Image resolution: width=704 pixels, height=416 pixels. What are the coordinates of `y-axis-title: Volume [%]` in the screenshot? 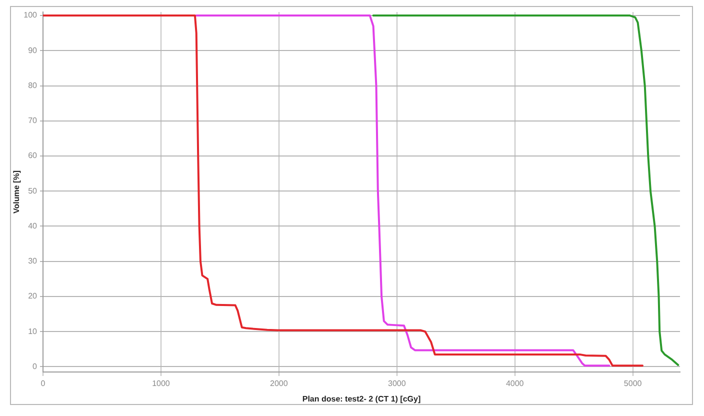 It's located at (17, 192).